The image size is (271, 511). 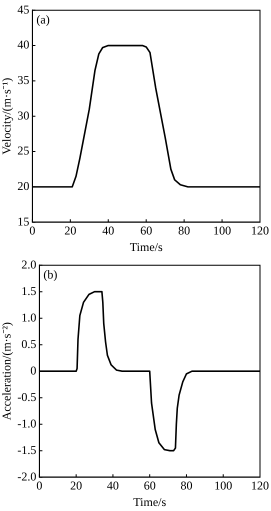 I want to click on y-tick-label: -1.5, so click(x=26, y=449).